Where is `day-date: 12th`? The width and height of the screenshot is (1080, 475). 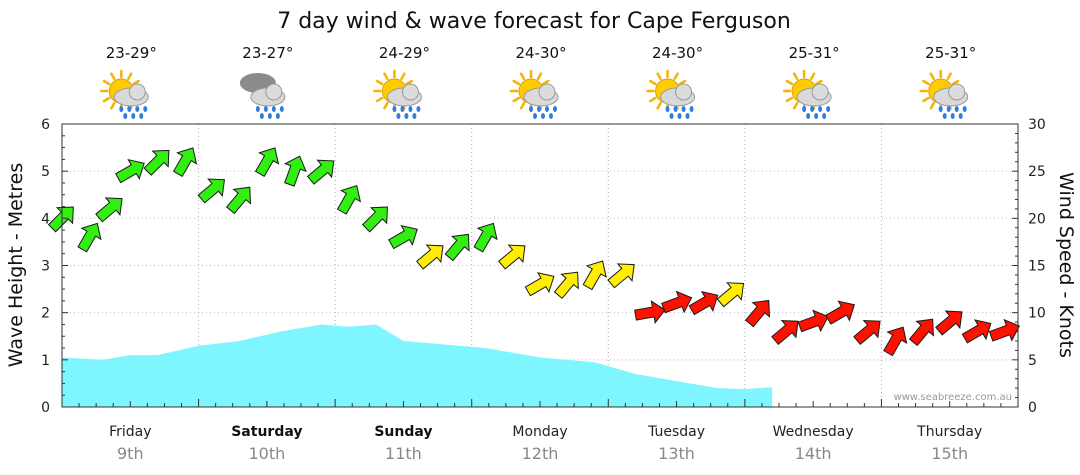
day-date: 12th is located at coordinates (540, 453).